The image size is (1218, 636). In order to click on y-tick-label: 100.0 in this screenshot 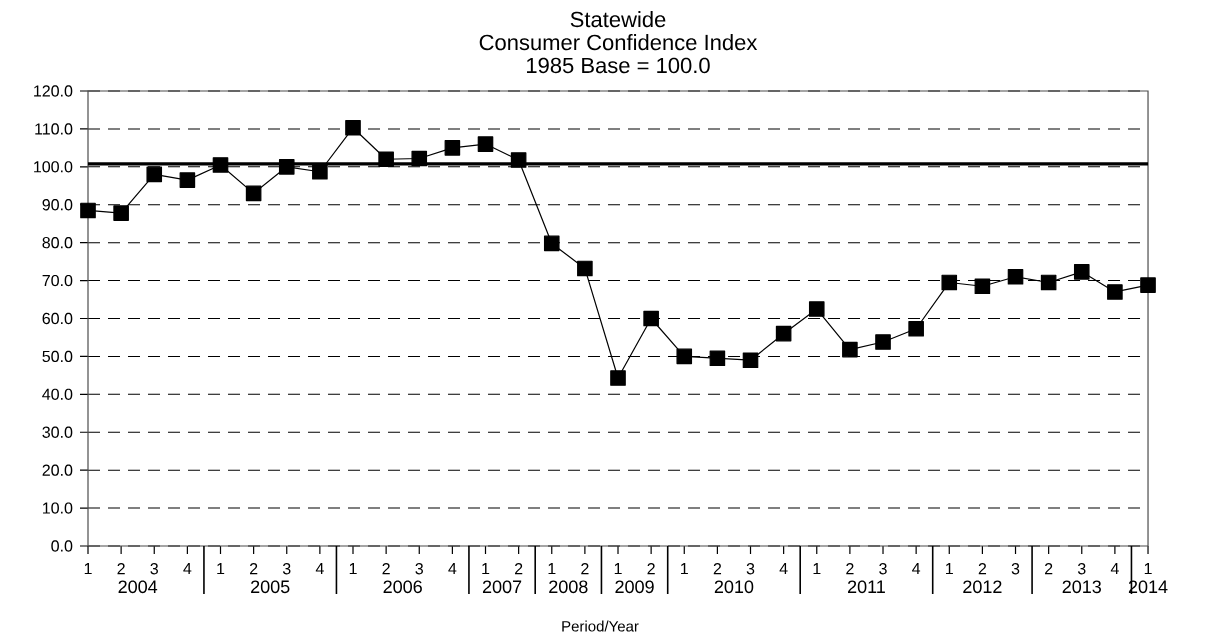, I will do `click(53, 167)`.